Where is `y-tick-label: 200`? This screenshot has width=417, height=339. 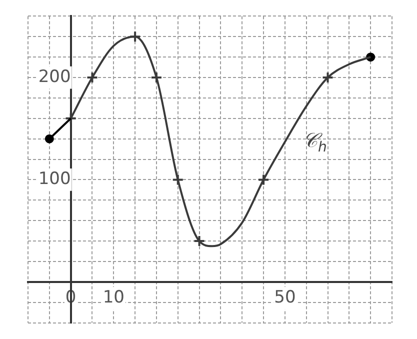
y-tick-label: 200 is located at coordinates (54, 76).